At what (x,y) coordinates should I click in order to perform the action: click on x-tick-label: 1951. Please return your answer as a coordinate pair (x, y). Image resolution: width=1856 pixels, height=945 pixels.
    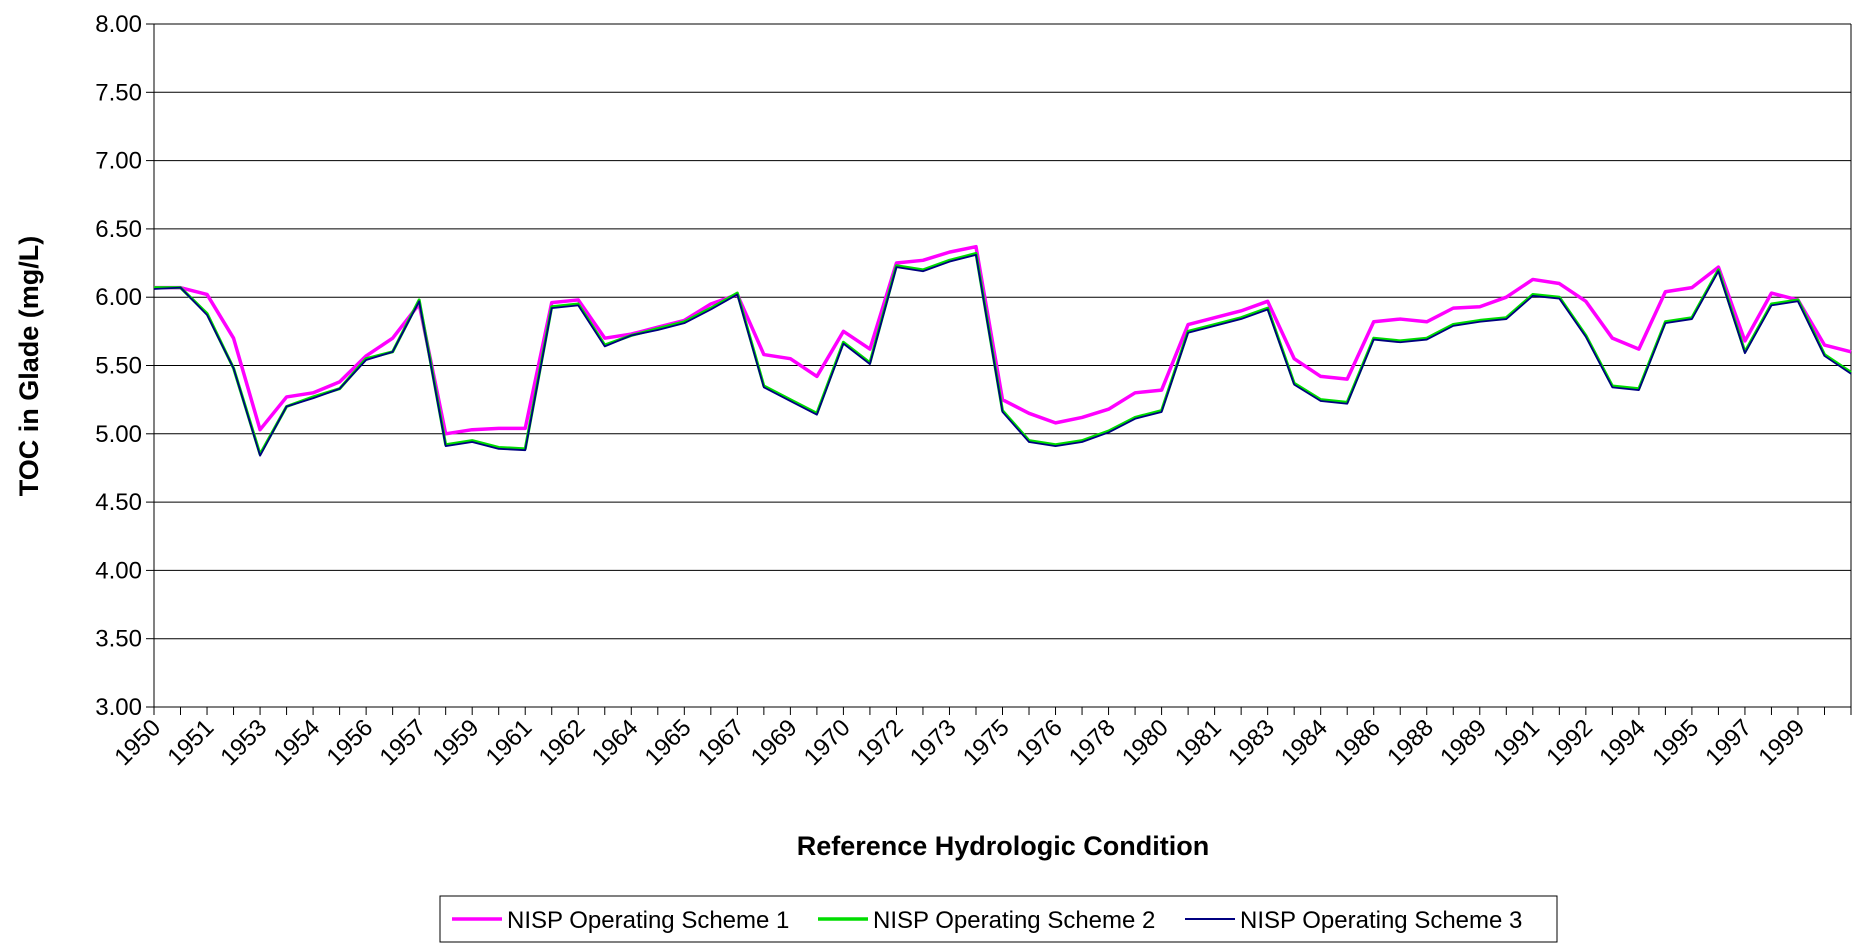
    Looking at the image, I should click on (190, 742).